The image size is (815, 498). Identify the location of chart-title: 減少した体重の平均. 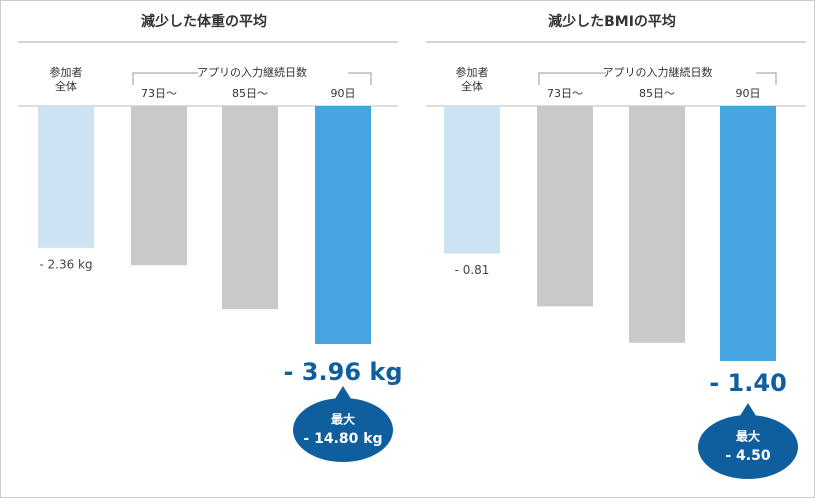
(204, 21).